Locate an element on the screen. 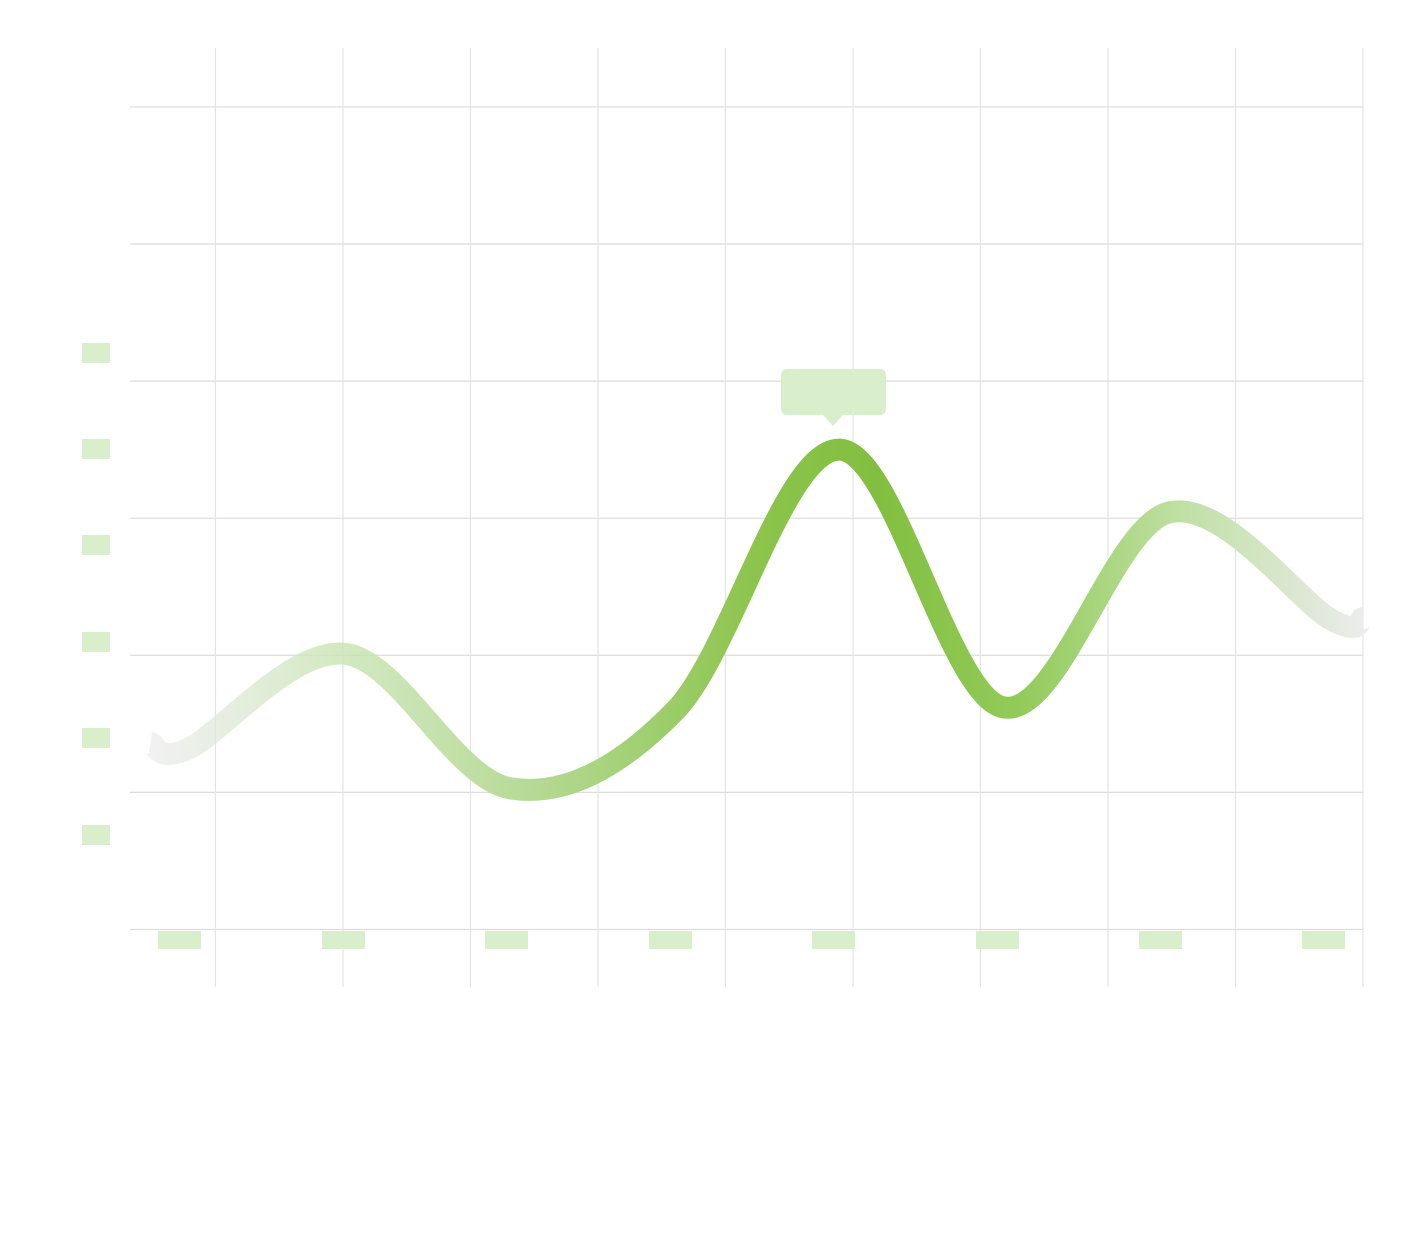 Image resolution: width=1417 pixels, height=1250 pixels. tooltip is located at coordinates (833, 397).